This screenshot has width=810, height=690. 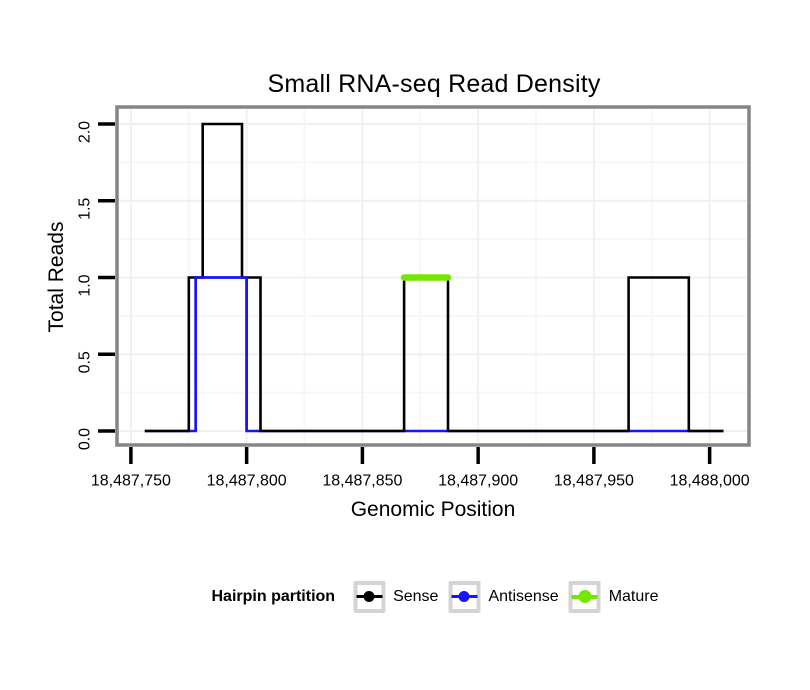 What do you see at coordinates (56, 277) in the screenshot?
I see `y-axis-title: Total Reads` at bounding box center [56, 277].